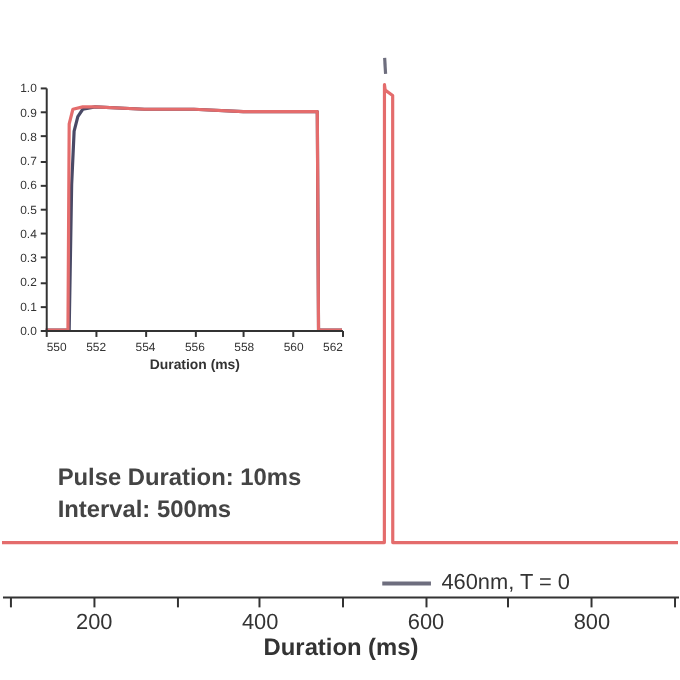 The height and width of the screenshot is (680, 680). I want to click on x-axis-title: Duration (ms), so click(341, 647).